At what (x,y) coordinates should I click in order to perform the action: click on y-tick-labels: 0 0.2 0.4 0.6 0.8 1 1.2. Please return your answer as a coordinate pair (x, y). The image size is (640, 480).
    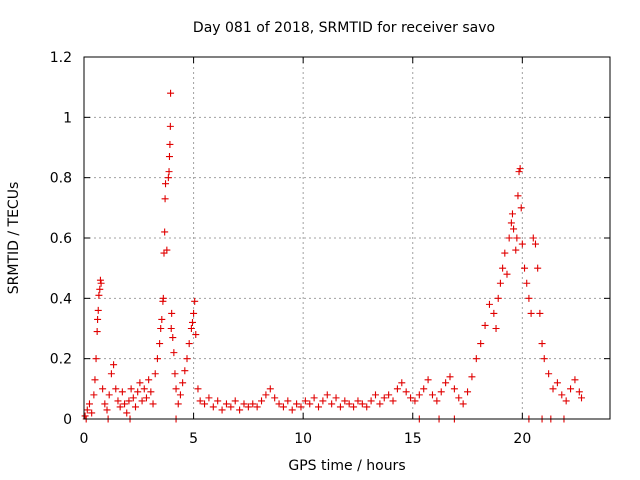
    Looking at the image, I should click on (61, 239).